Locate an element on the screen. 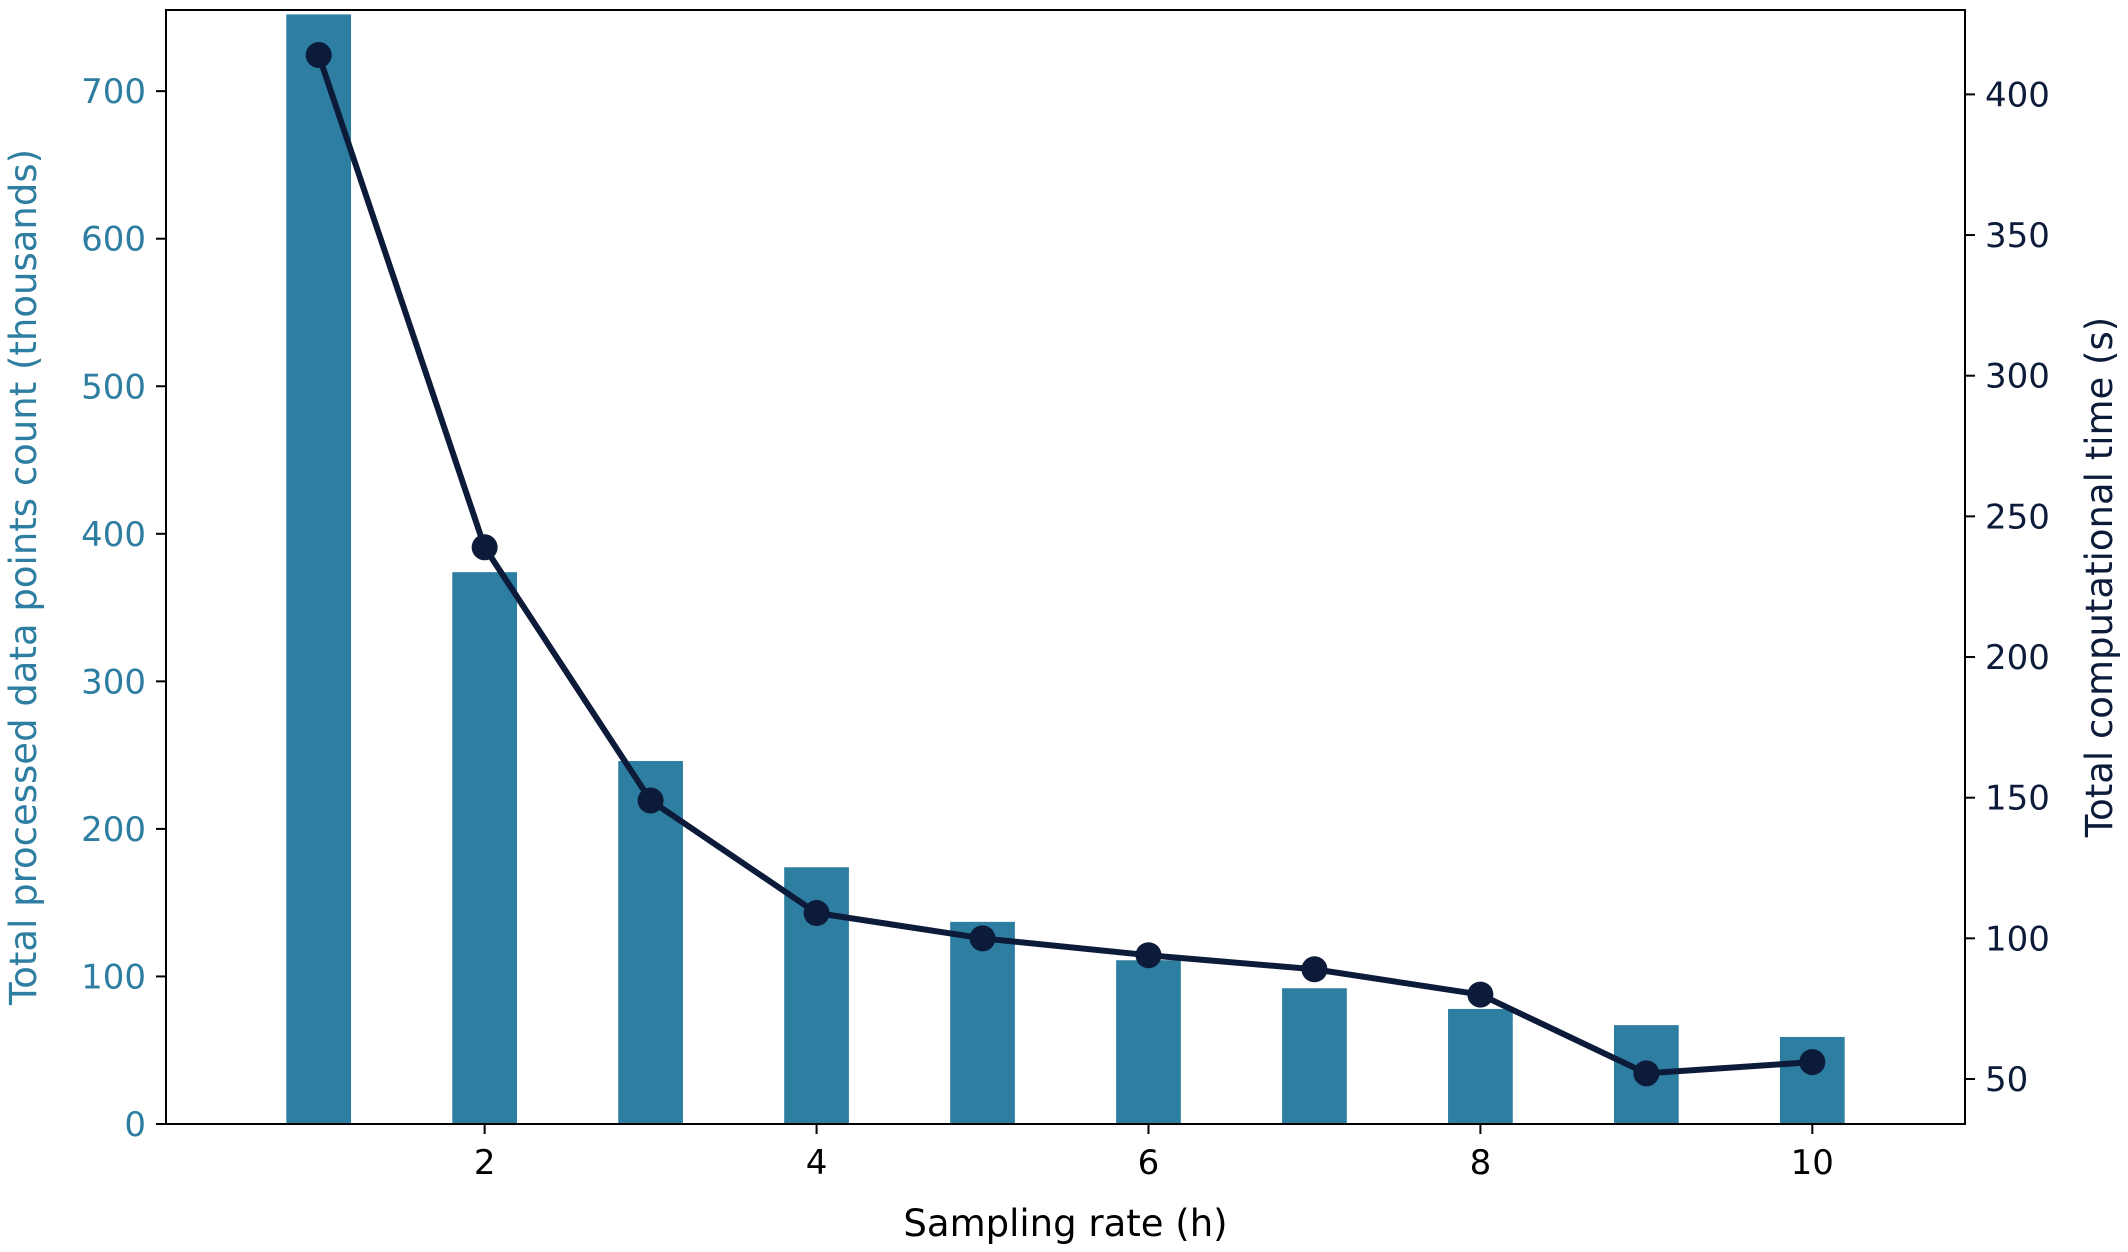 This screenshot has height=1252, width=2128. left-tick-label: 400 is located at coordinates (113, 535).